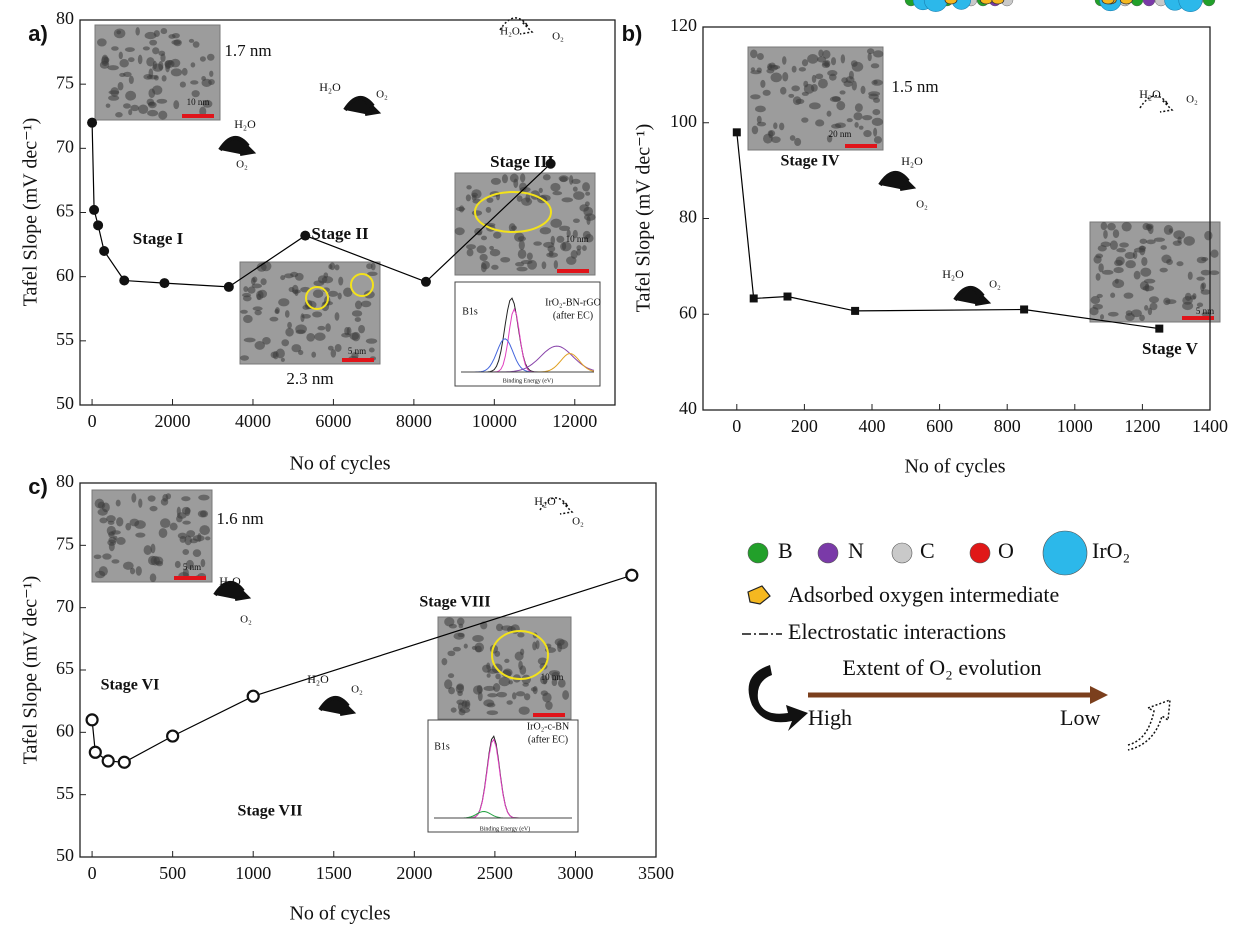  What do you see at coordinates (1156, 104) in the screenshot?
I see `evolution-arrow` at bounding box center [1156, 104].